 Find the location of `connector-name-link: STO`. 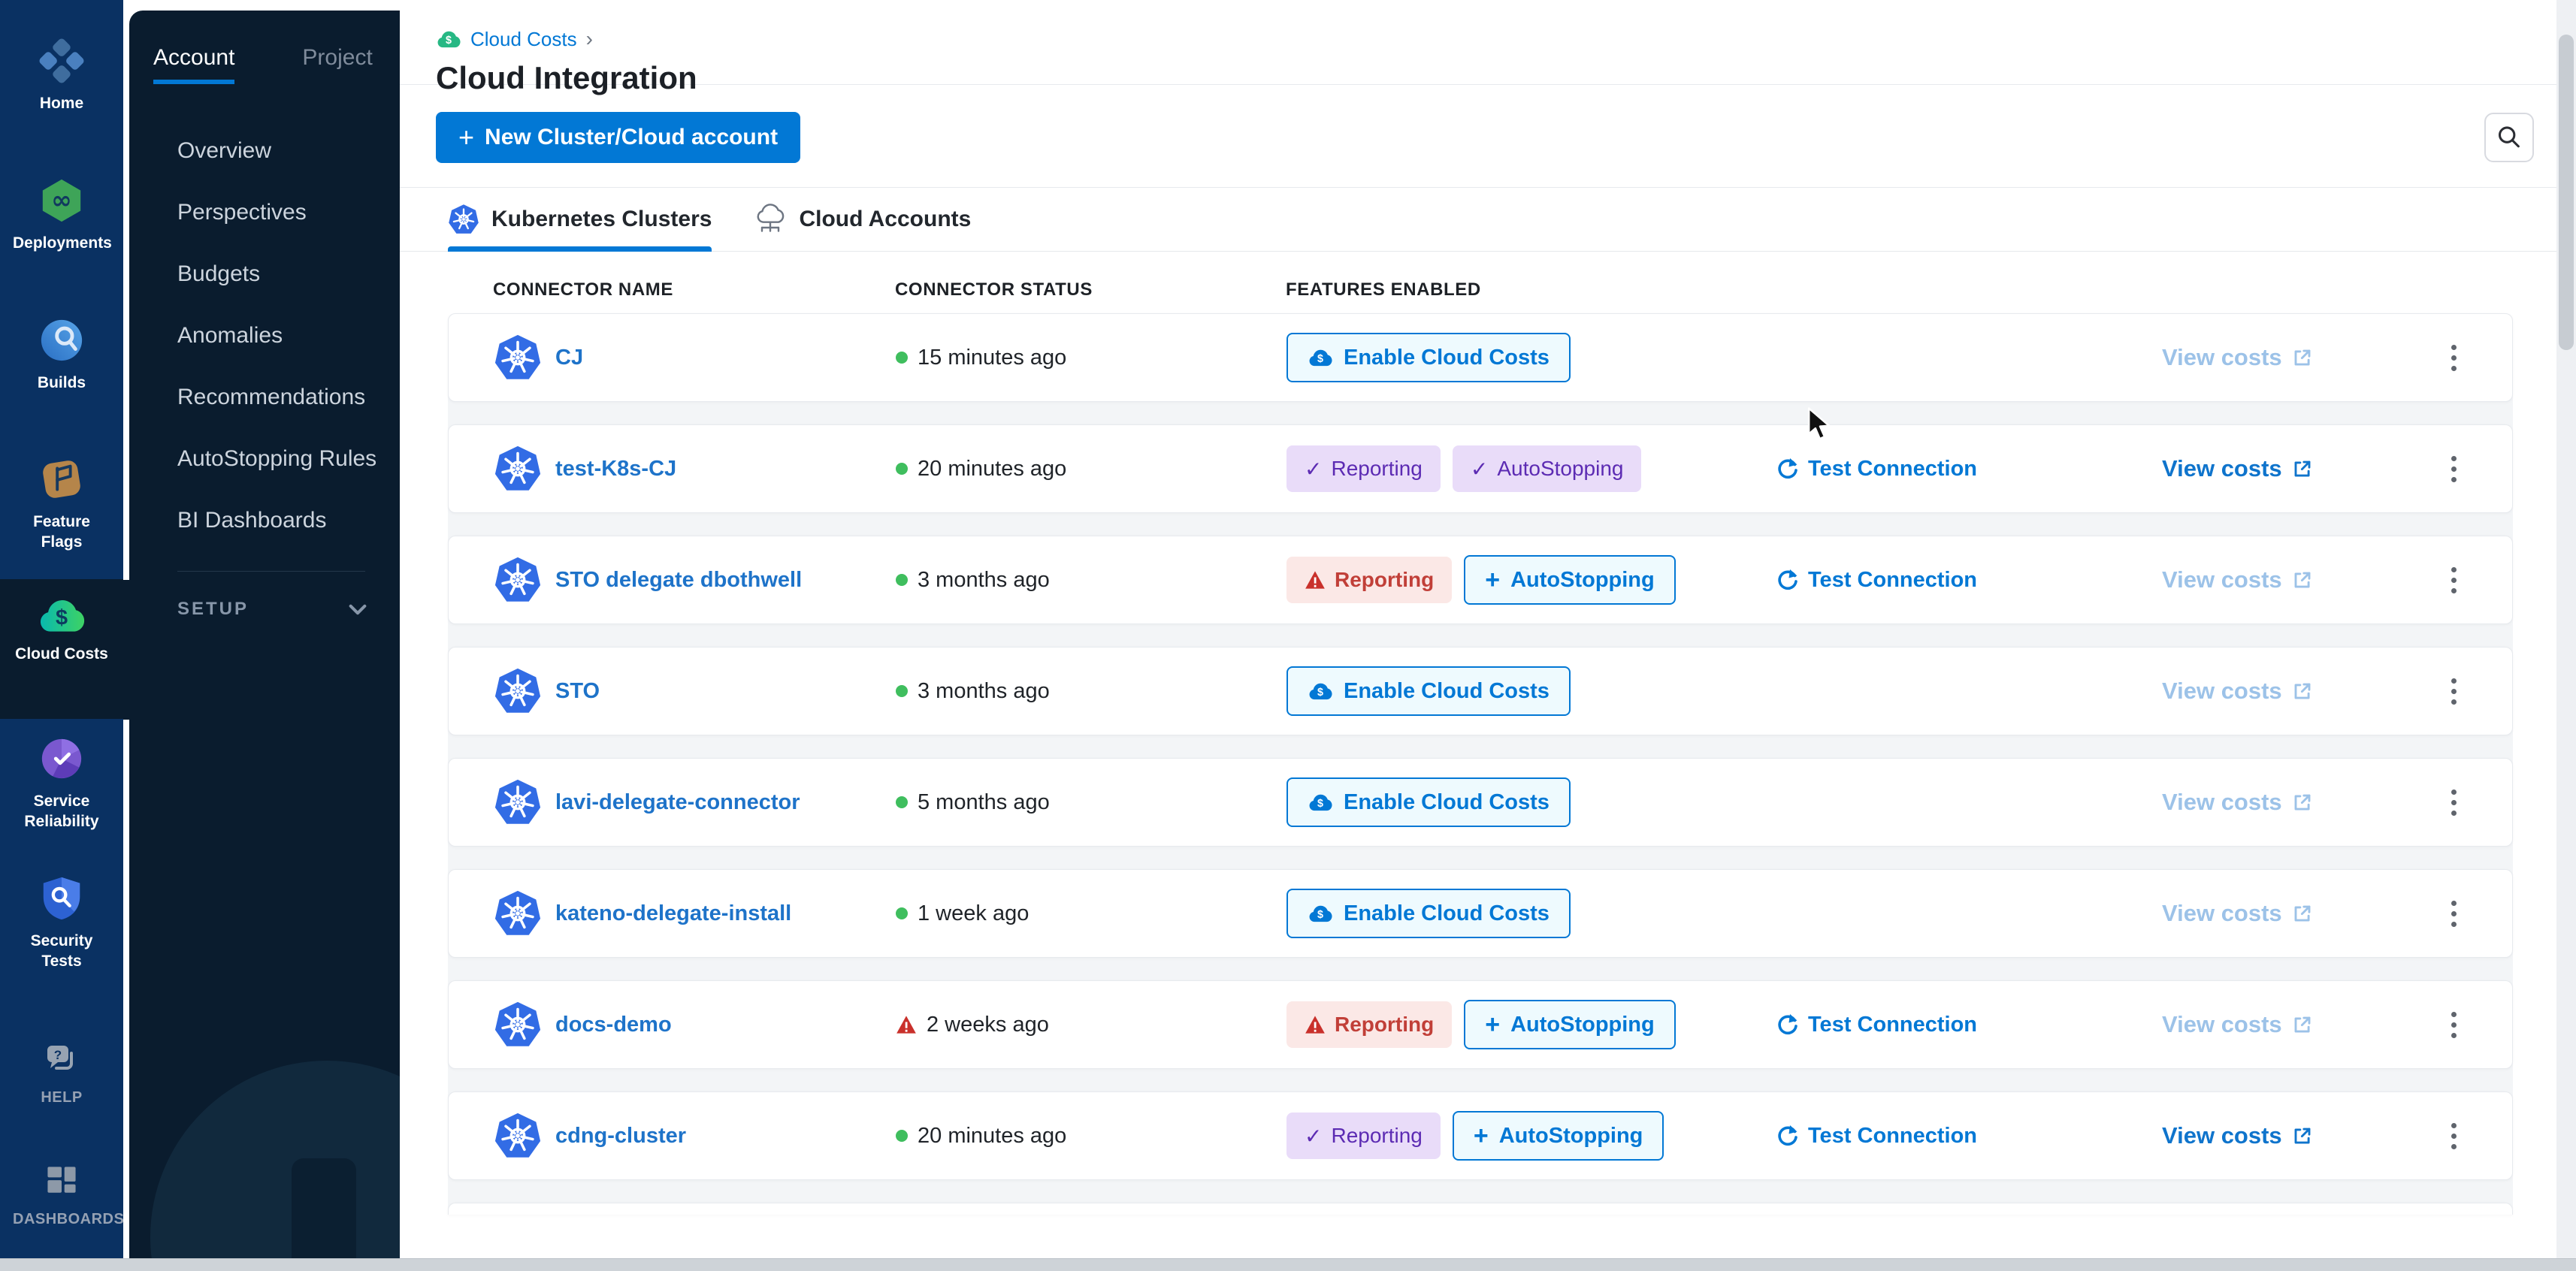

connector-name-link: STO is located at coordinates (578, 690).